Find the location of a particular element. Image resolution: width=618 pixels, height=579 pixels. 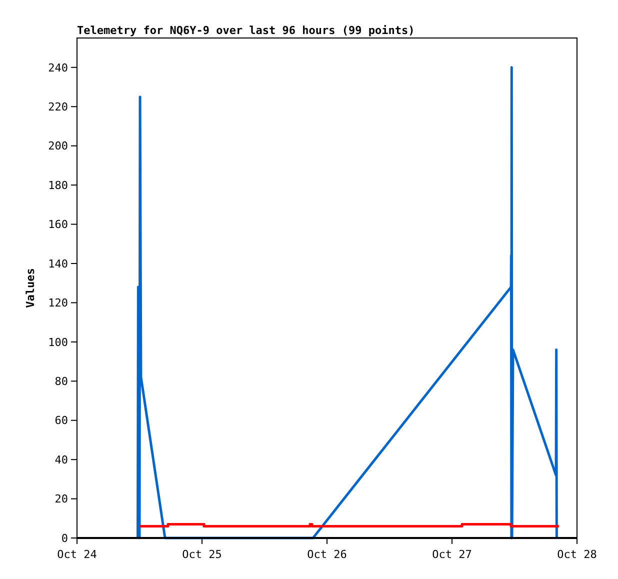

x-tick-label: Oct 24 is located at coordinates (77, 554).